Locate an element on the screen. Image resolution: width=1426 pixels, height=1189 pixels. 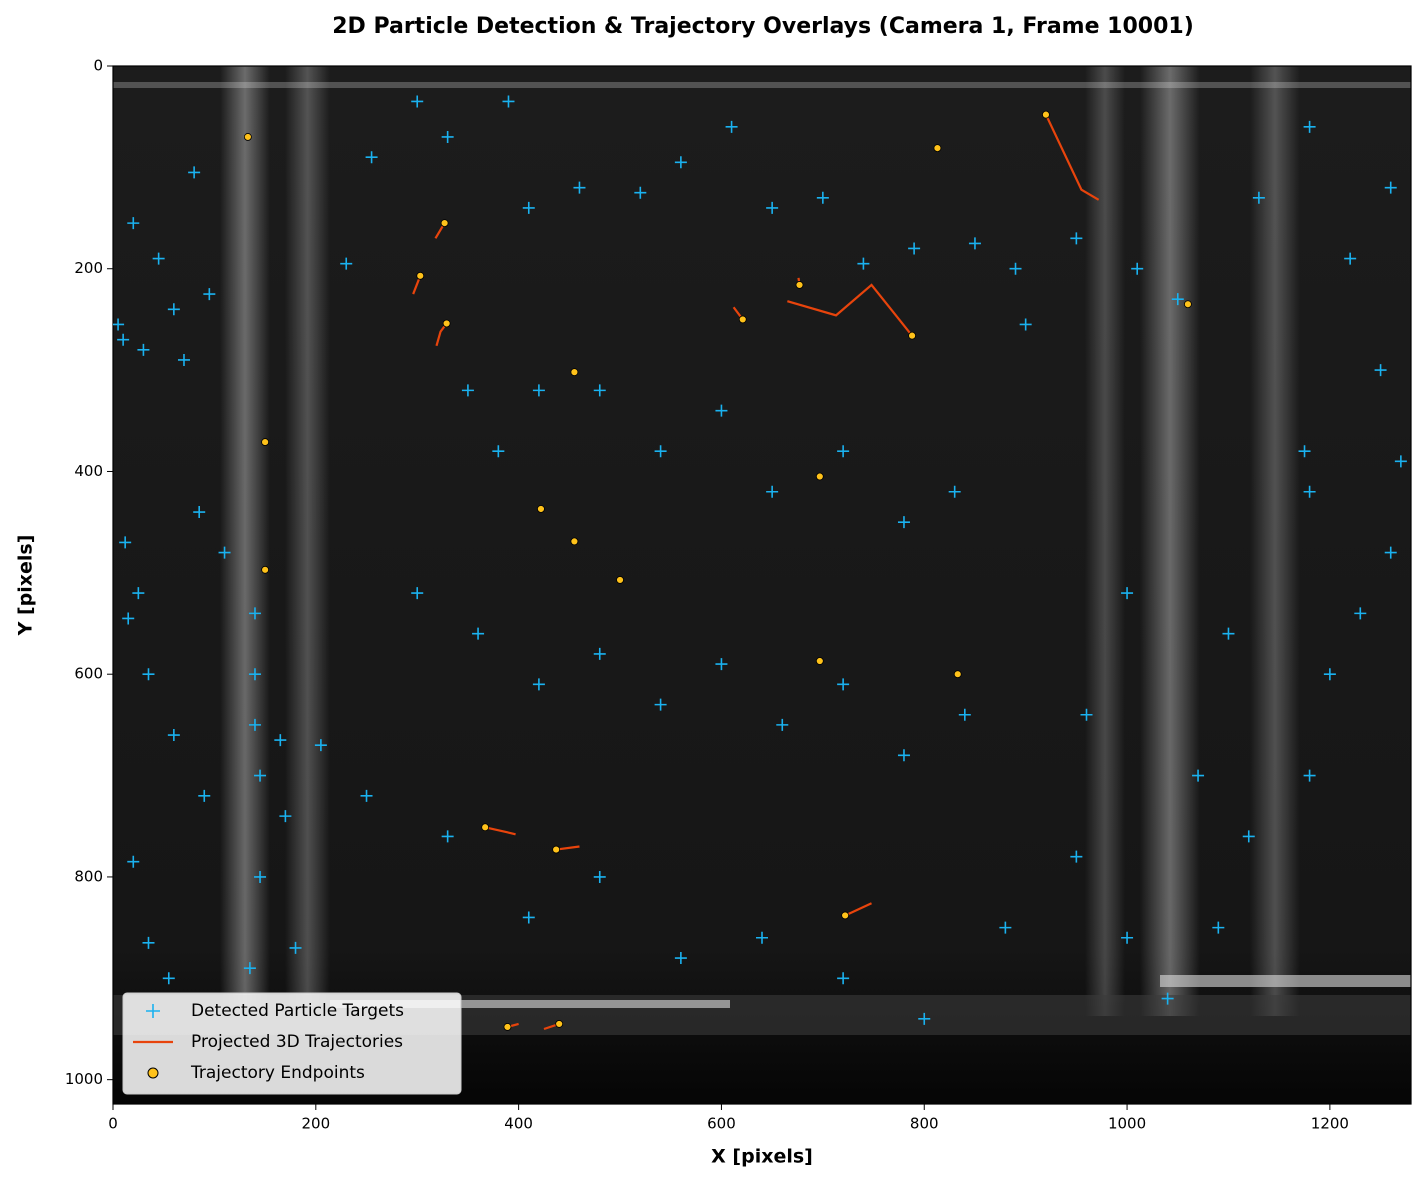
y-tick-label: 600 is located at coordinates (88, 674).